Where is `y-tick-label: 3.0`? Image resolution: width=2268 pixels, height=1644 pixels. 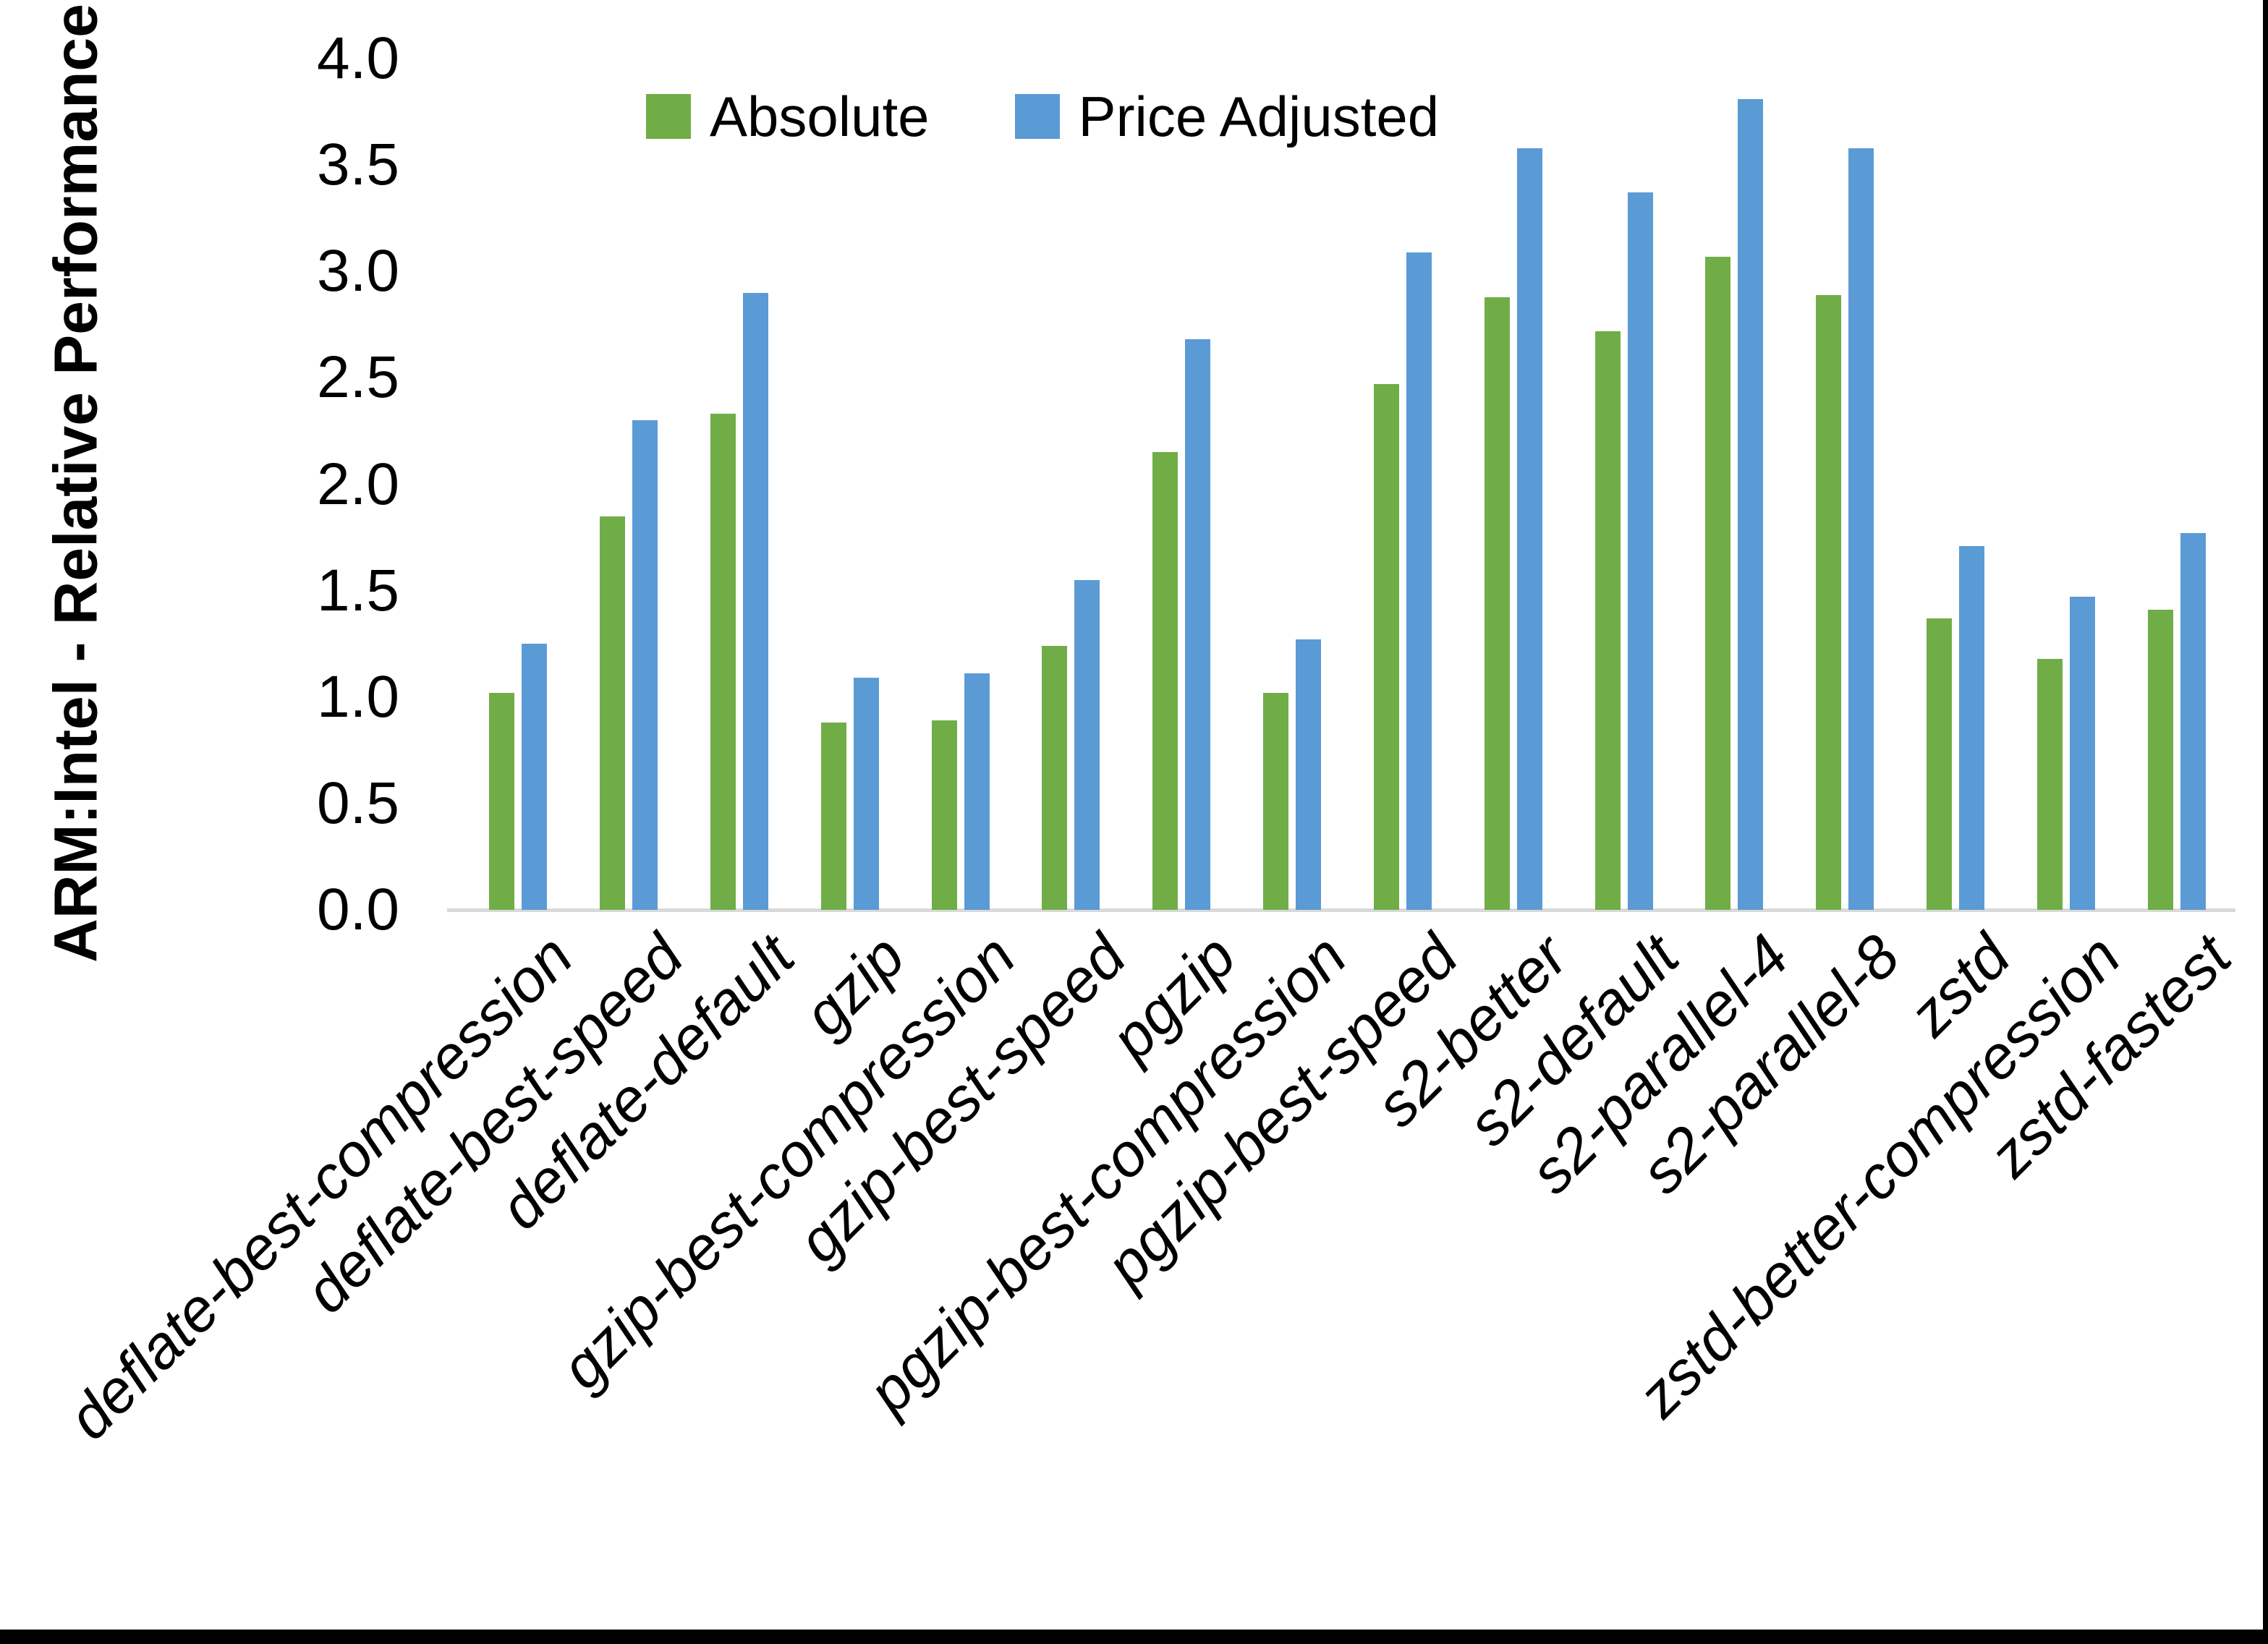 y-tick-label: 3.0 is located at coordinates (358, 271).